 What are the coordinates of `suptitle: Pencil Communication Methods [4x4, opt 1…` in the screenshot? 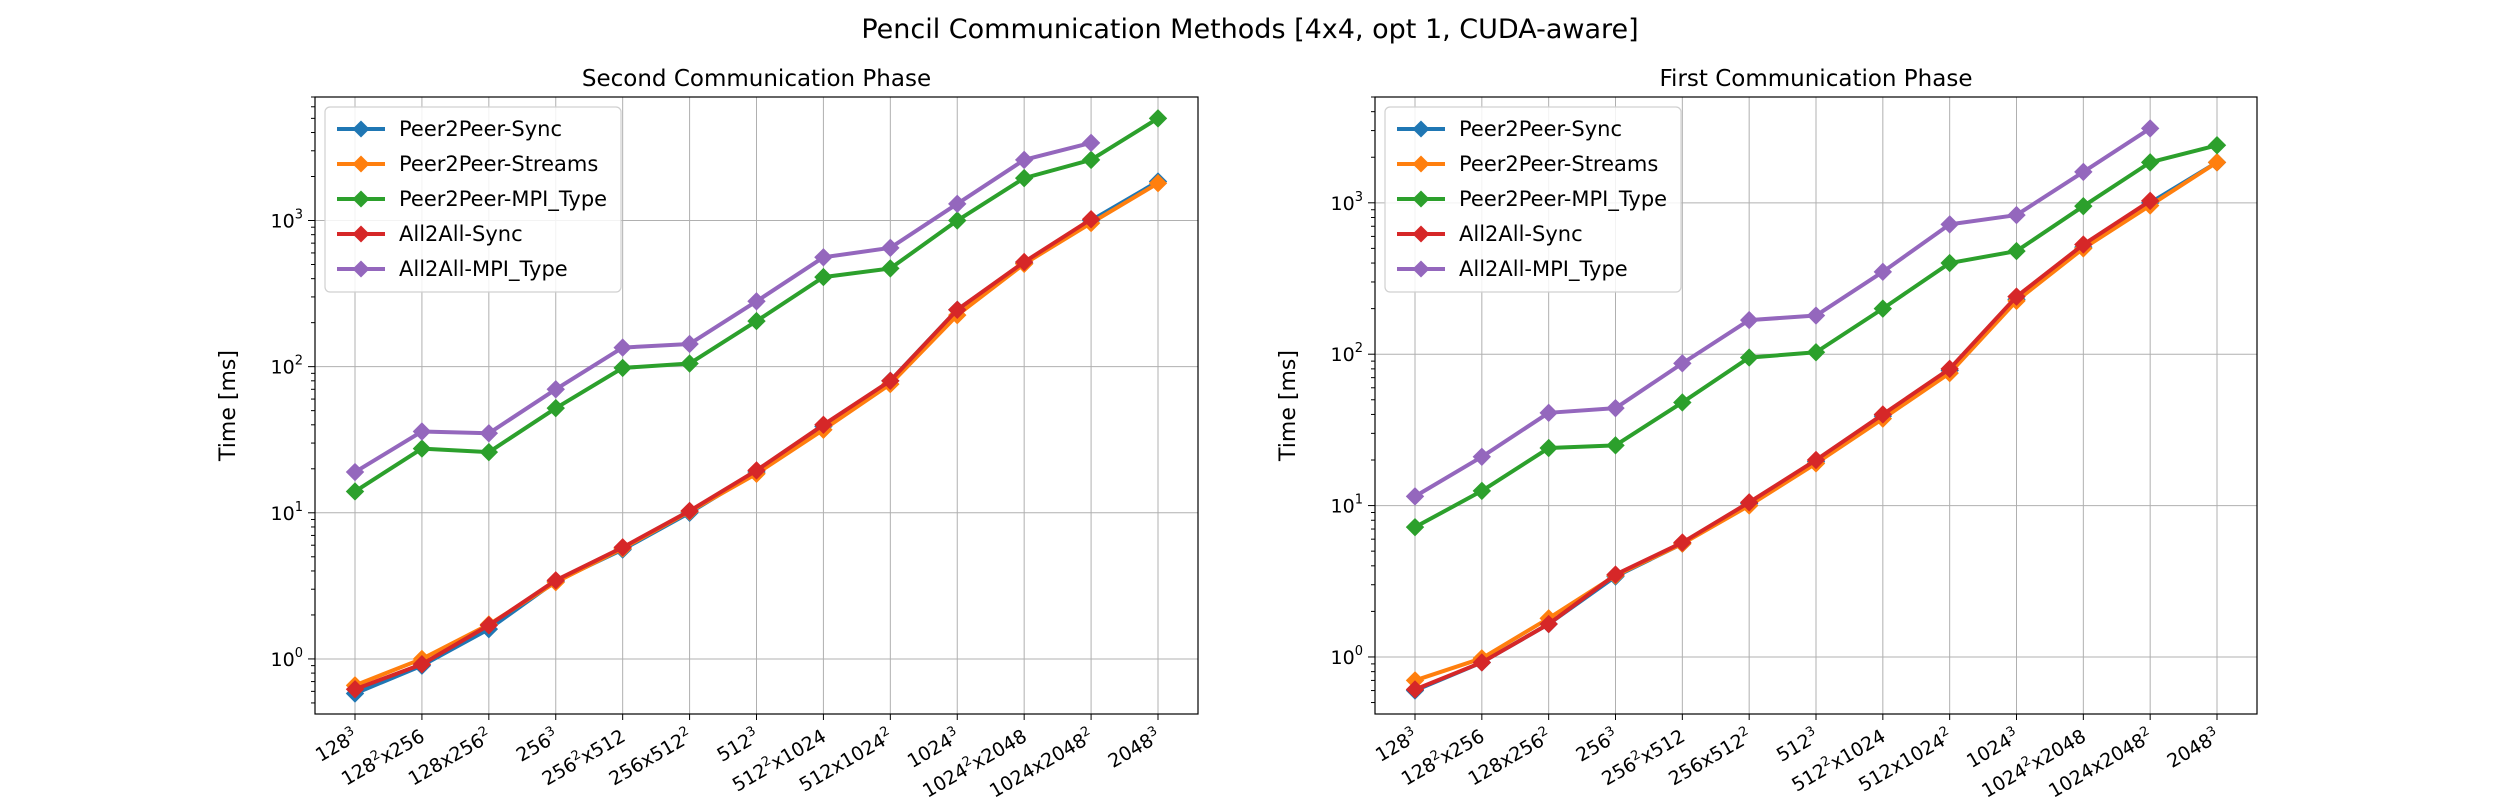 It's located at (1249, 29).